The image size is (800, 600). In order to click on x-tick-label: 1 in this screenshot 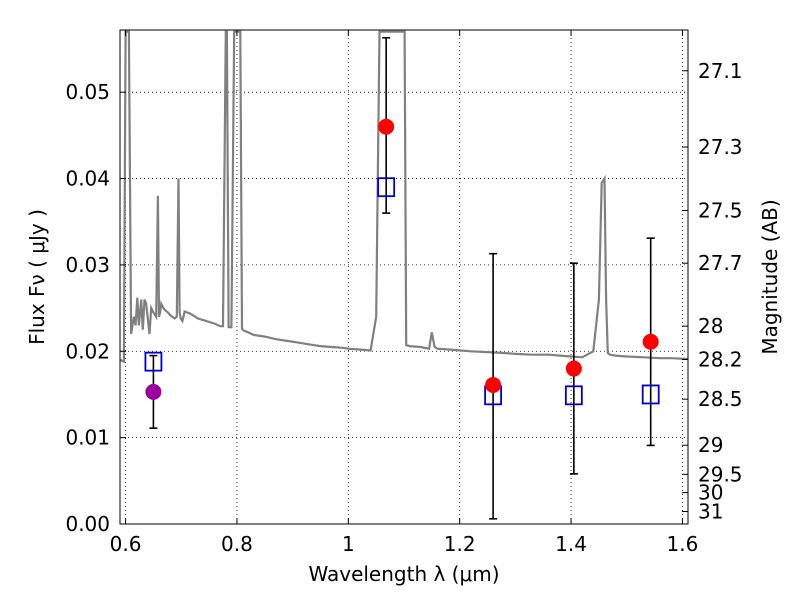, I will do `click(348, 544)`.